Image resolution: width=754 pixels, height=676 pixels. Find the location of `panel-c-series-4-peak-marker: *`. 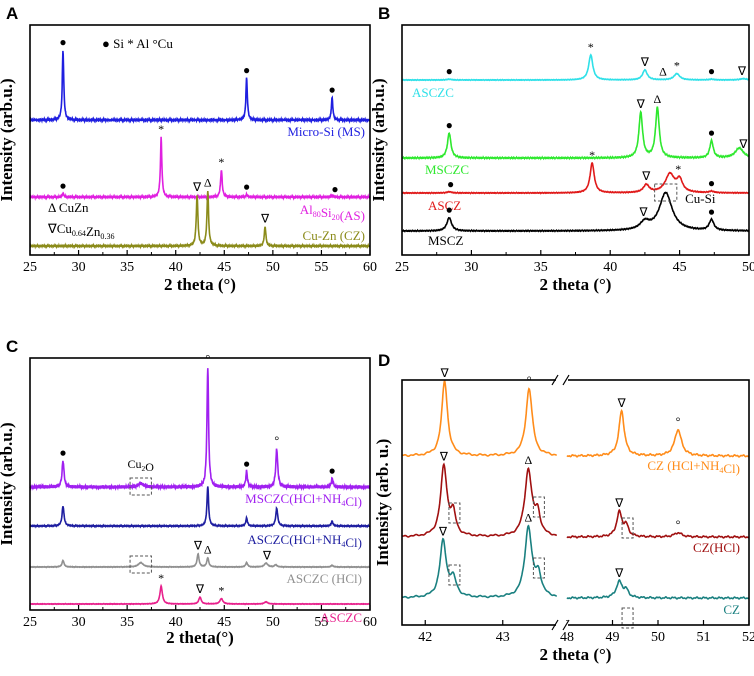

panel-c-series-4-peak-marker: * is located at coordinates (221, 591).